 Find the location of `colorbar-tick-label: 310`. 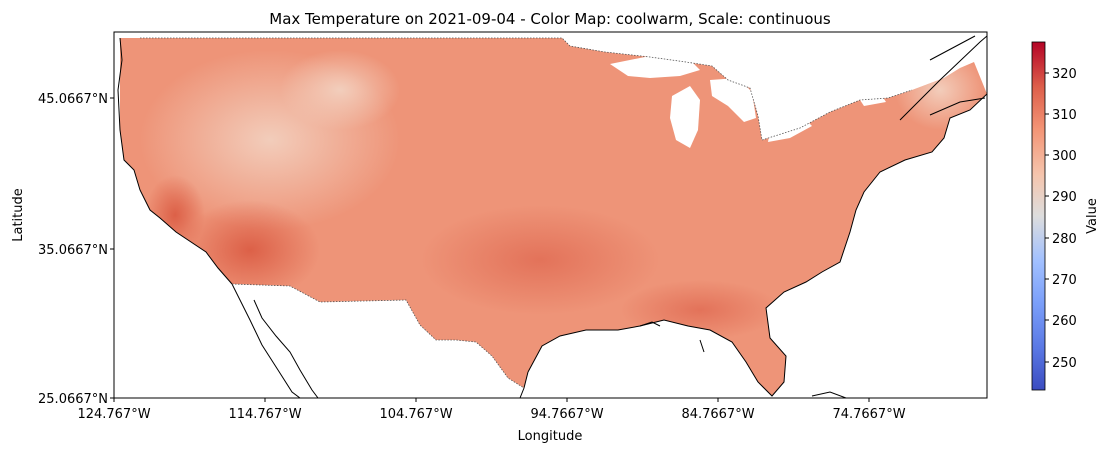

colorbar-tick-label: 310 is located at coordinates (1064, 115).